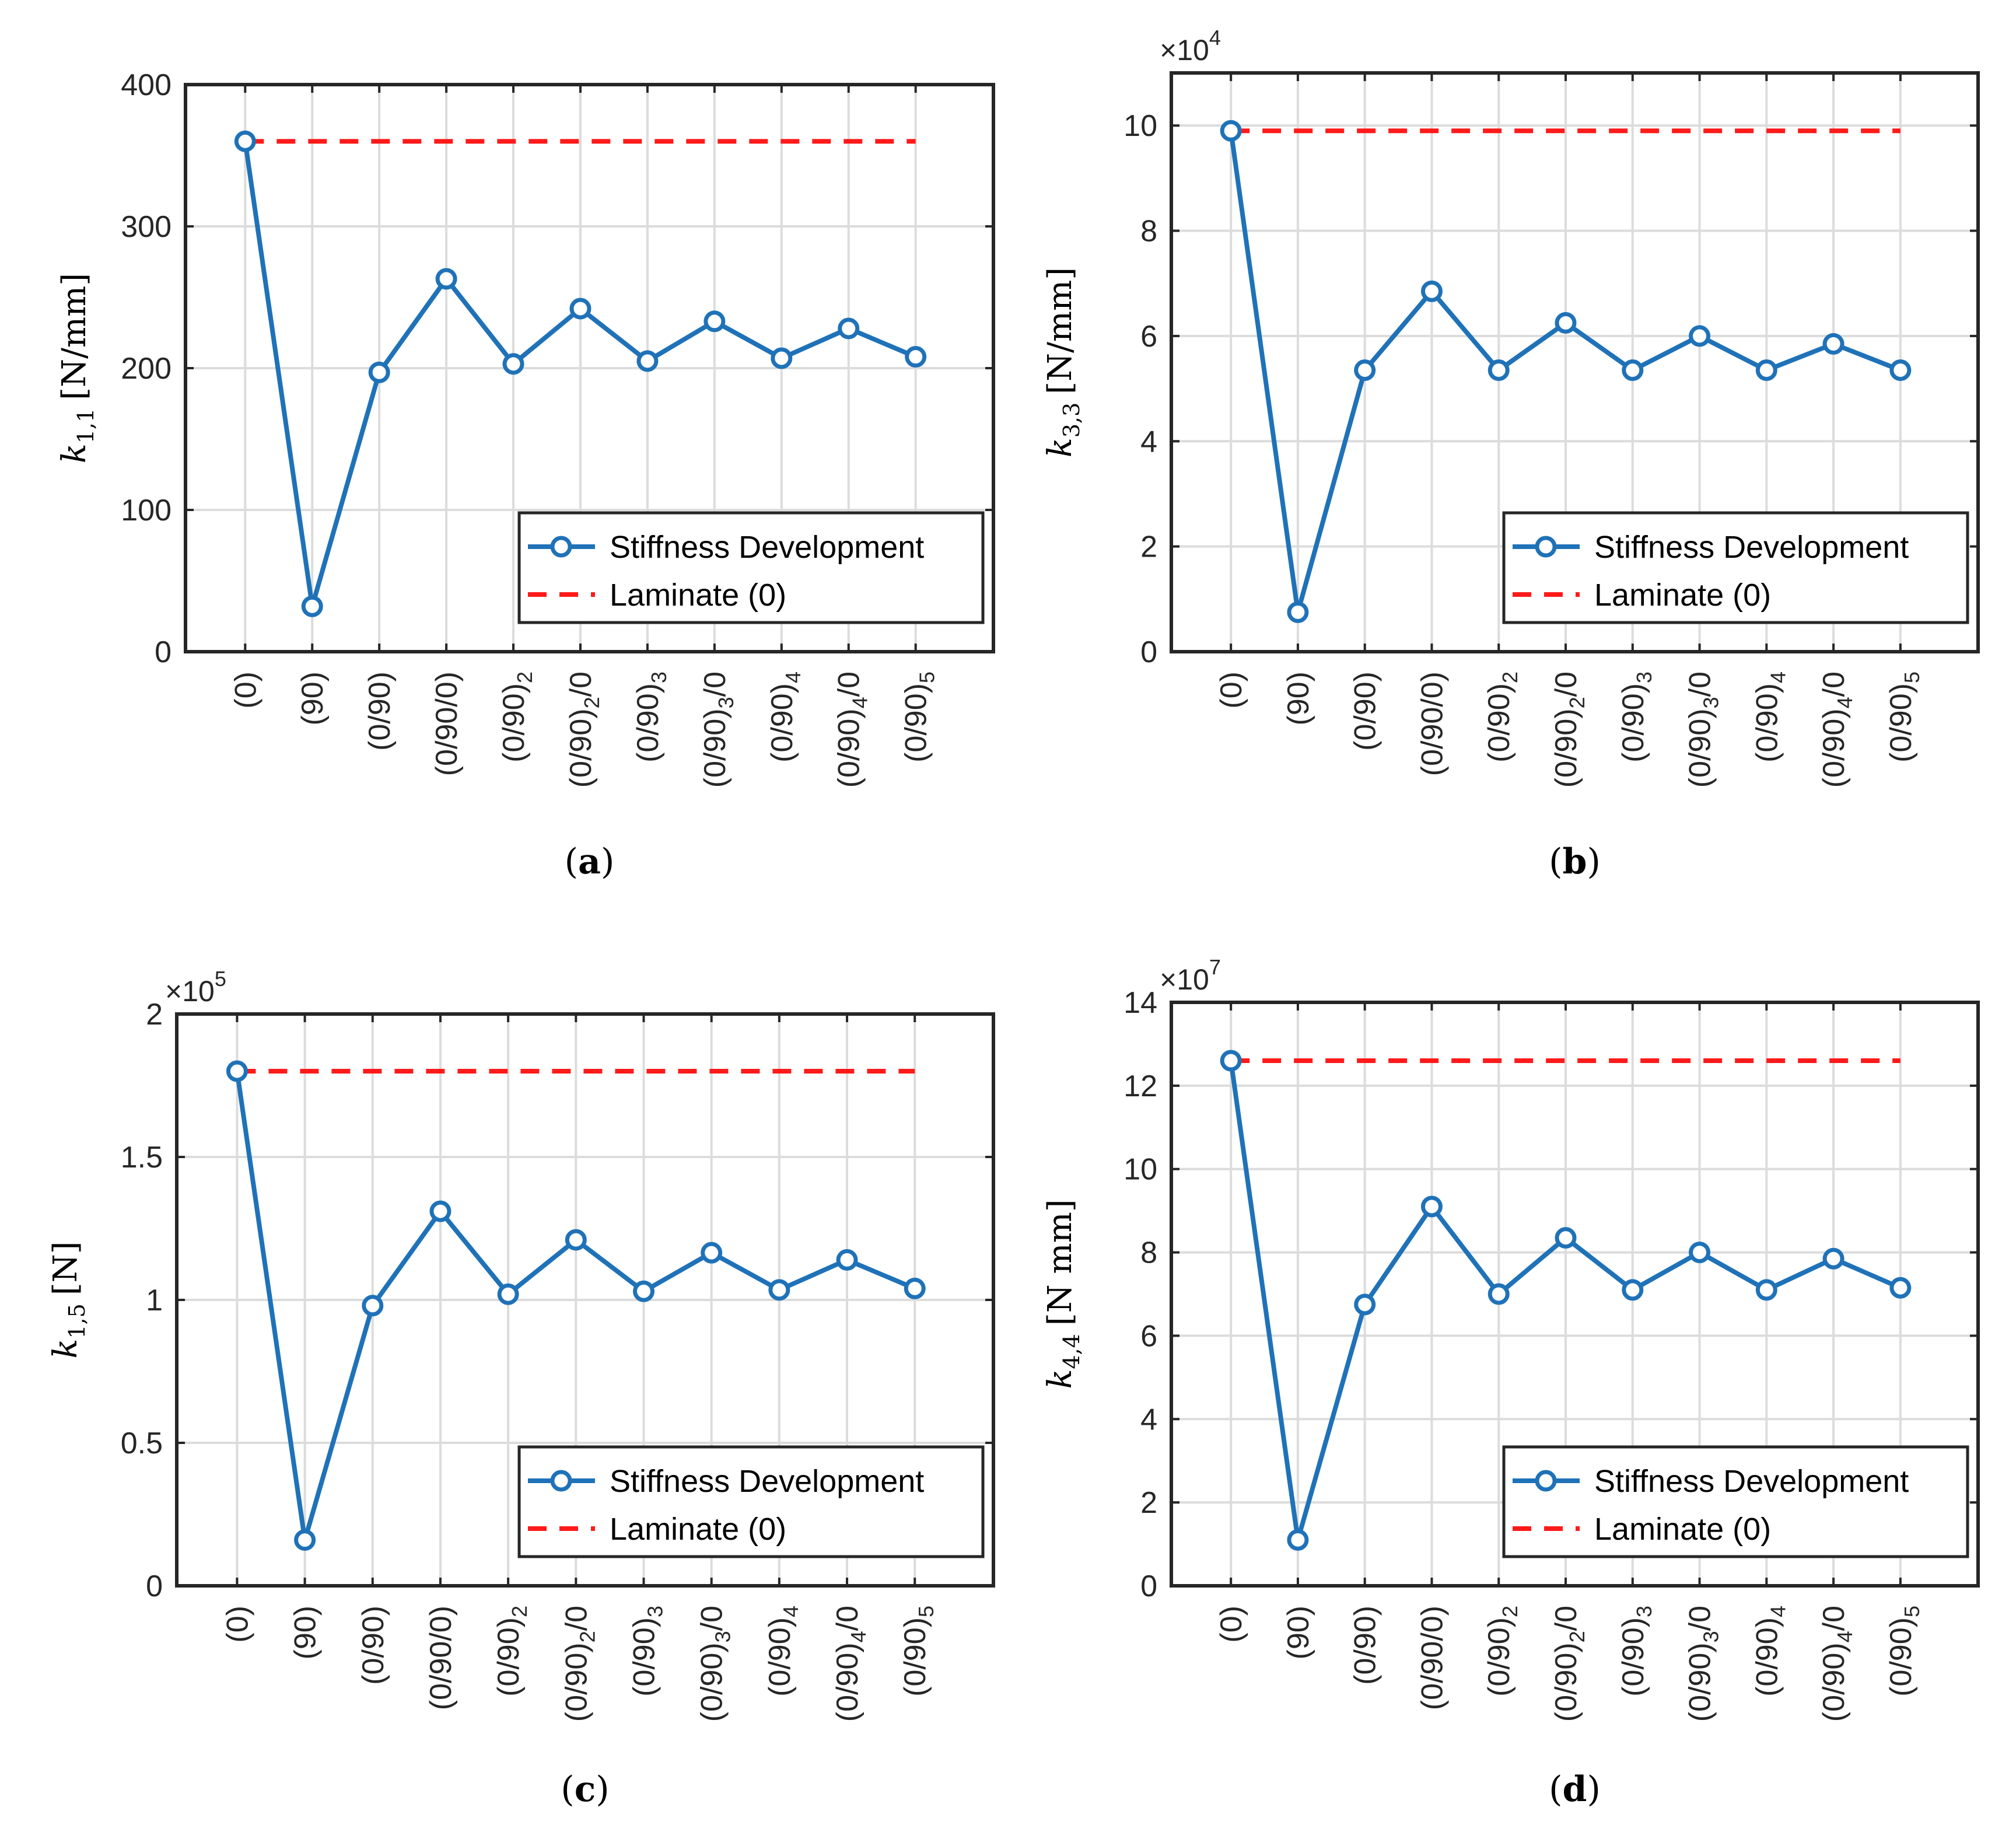 The image size is (2016, 1846). Describe the element at coordinates (195, 987) in the screenshot. I see `axis-exponent: ×10⁵` at that location.